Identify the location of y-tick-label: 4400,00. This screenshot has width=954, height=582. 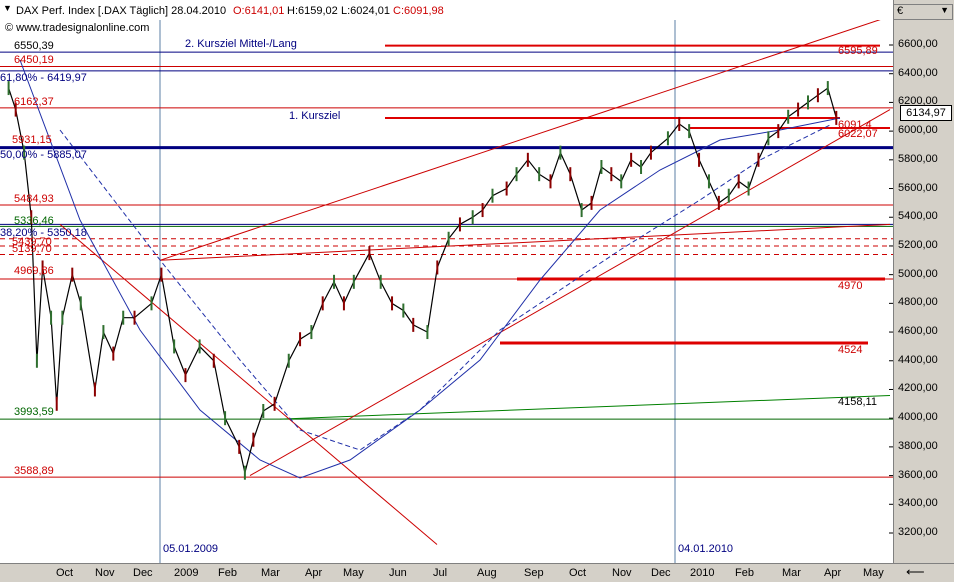
(918, 359).